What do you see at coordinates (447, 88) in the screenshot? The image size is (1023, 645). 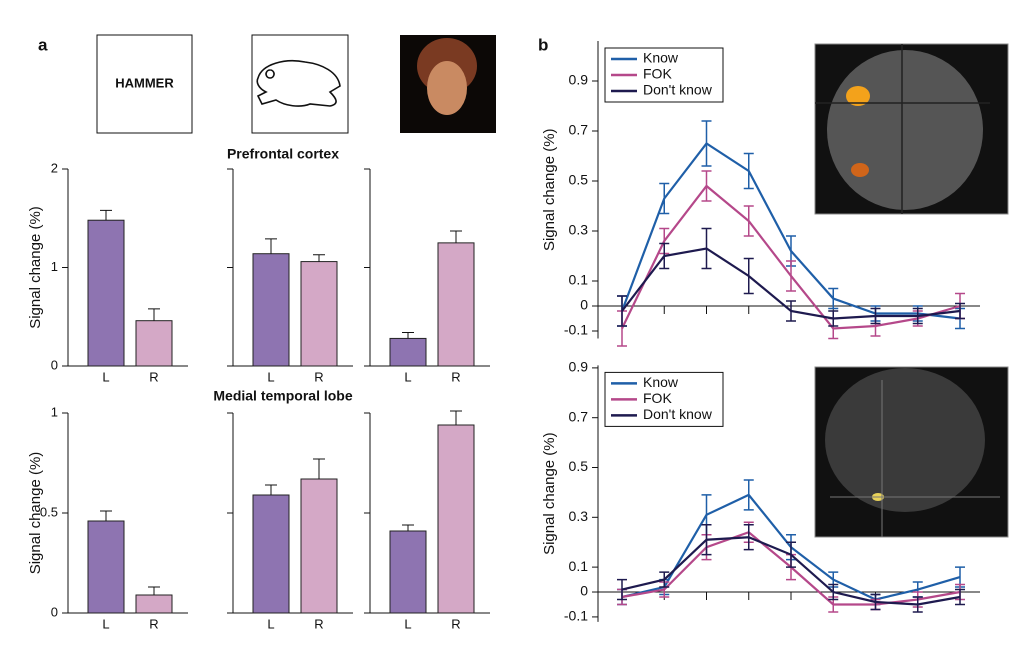 I see `face` at bounding box center [447, 88].